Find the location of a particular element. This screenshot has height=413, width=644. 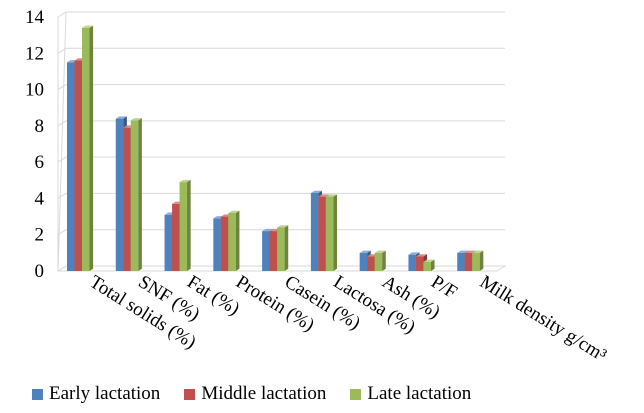

legend-item-early: Early lactation is located at coordinates (96, 394).